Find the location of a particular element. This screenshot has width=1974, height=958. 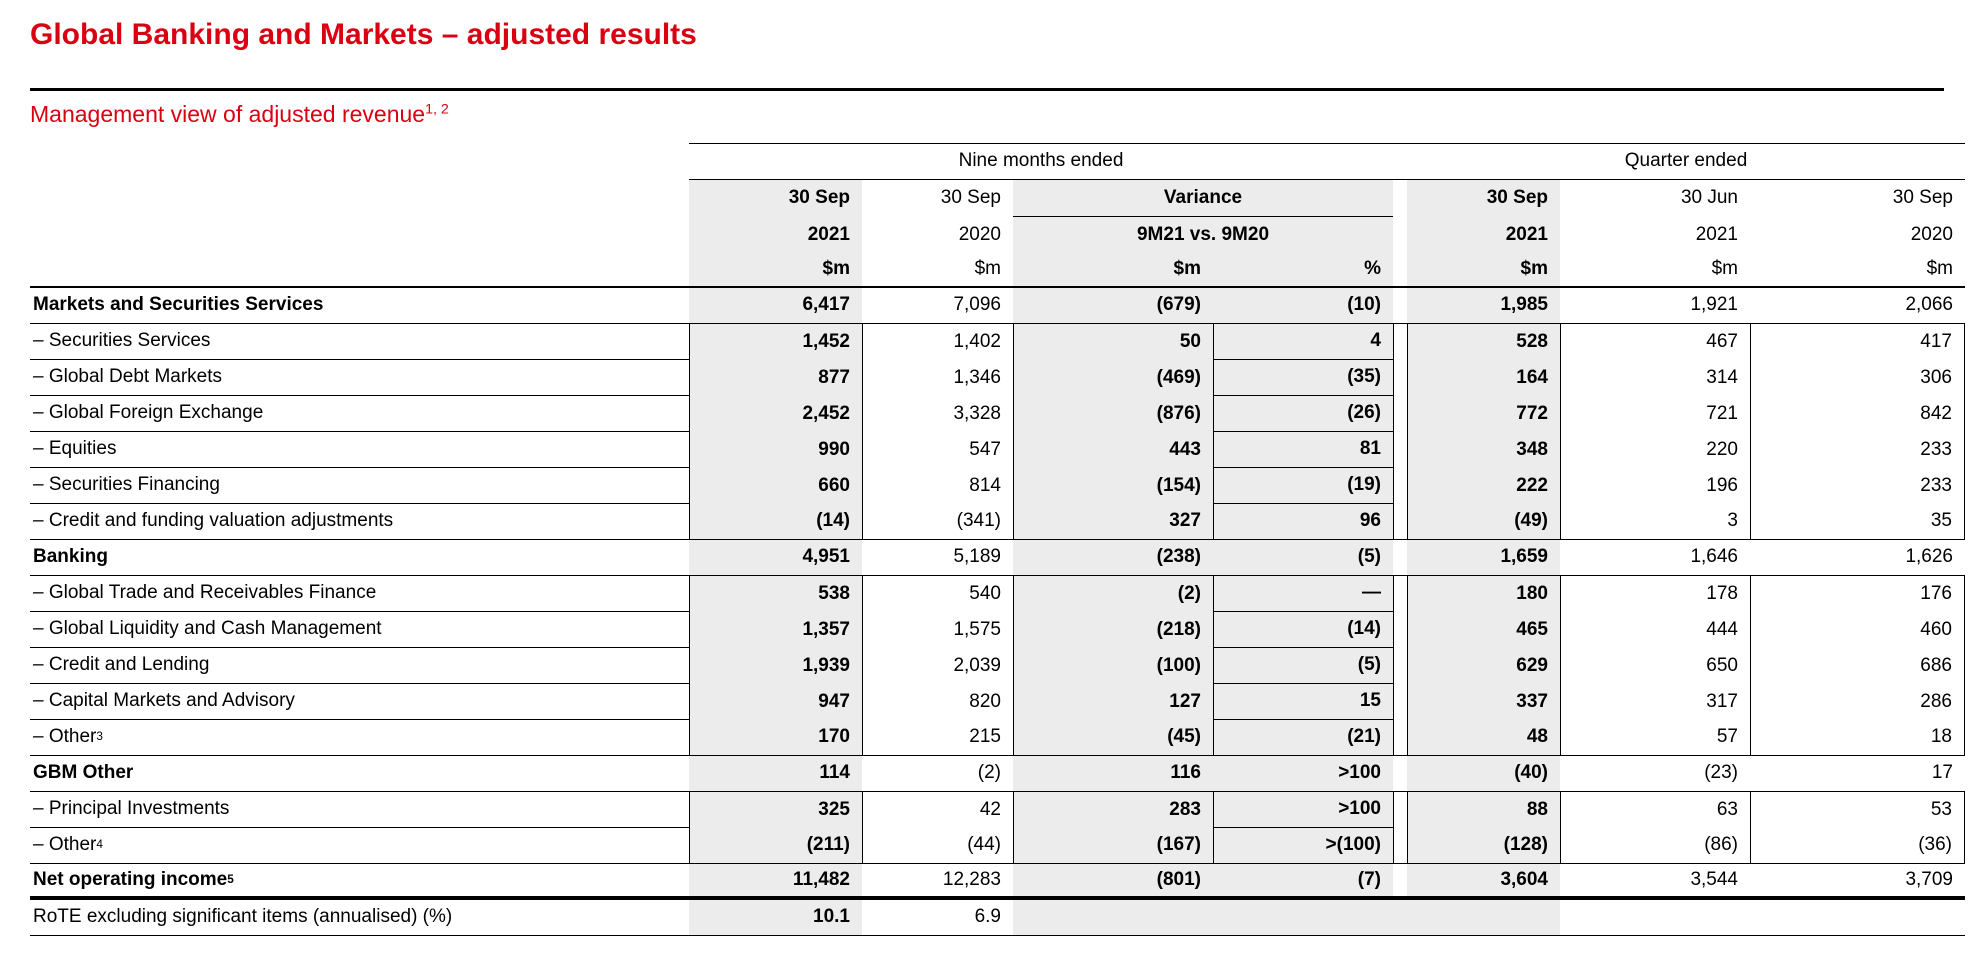

value-cell: >100 is located at coordinates (1303, 774).